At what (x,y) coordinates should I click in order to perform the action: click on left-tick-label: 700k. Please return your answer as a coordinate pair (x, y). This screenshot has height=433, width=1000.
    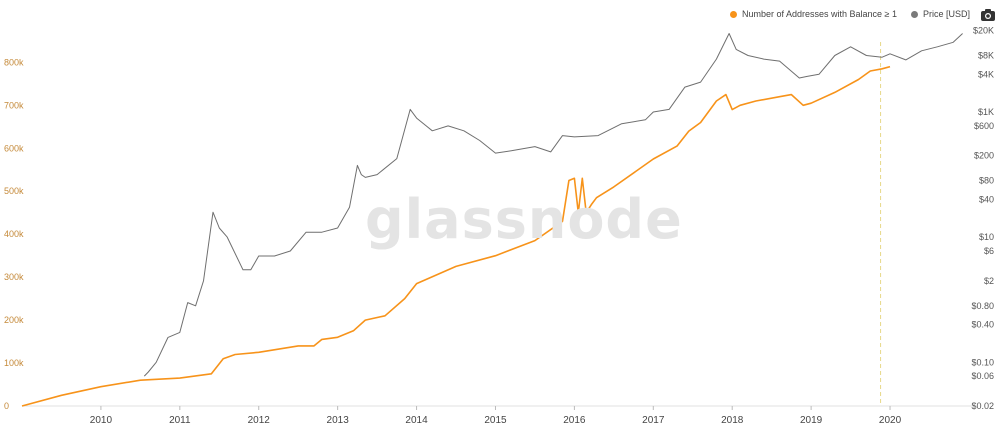
    Looking at the image, I should click on (14, 105).